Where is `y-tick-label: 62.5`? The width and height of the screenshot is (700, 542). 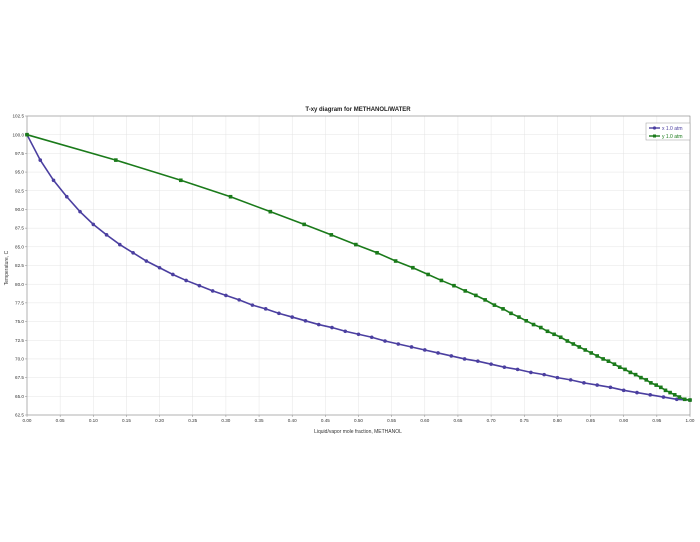
y-tick-label: 62.5 is located at coordinates (19, 415).